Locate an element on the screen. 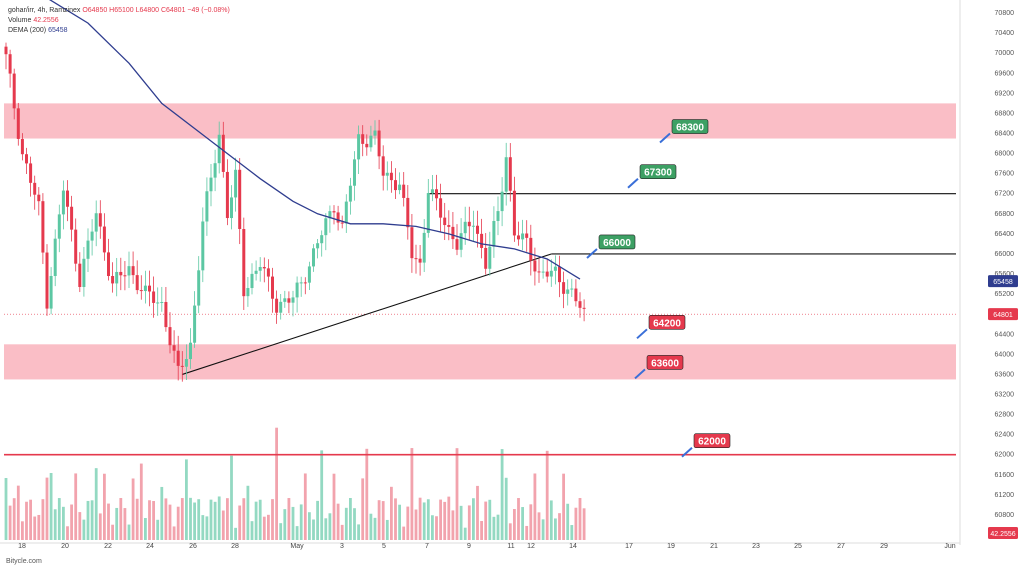  time-tick-label: 26 is located at coordinates (193, 546).